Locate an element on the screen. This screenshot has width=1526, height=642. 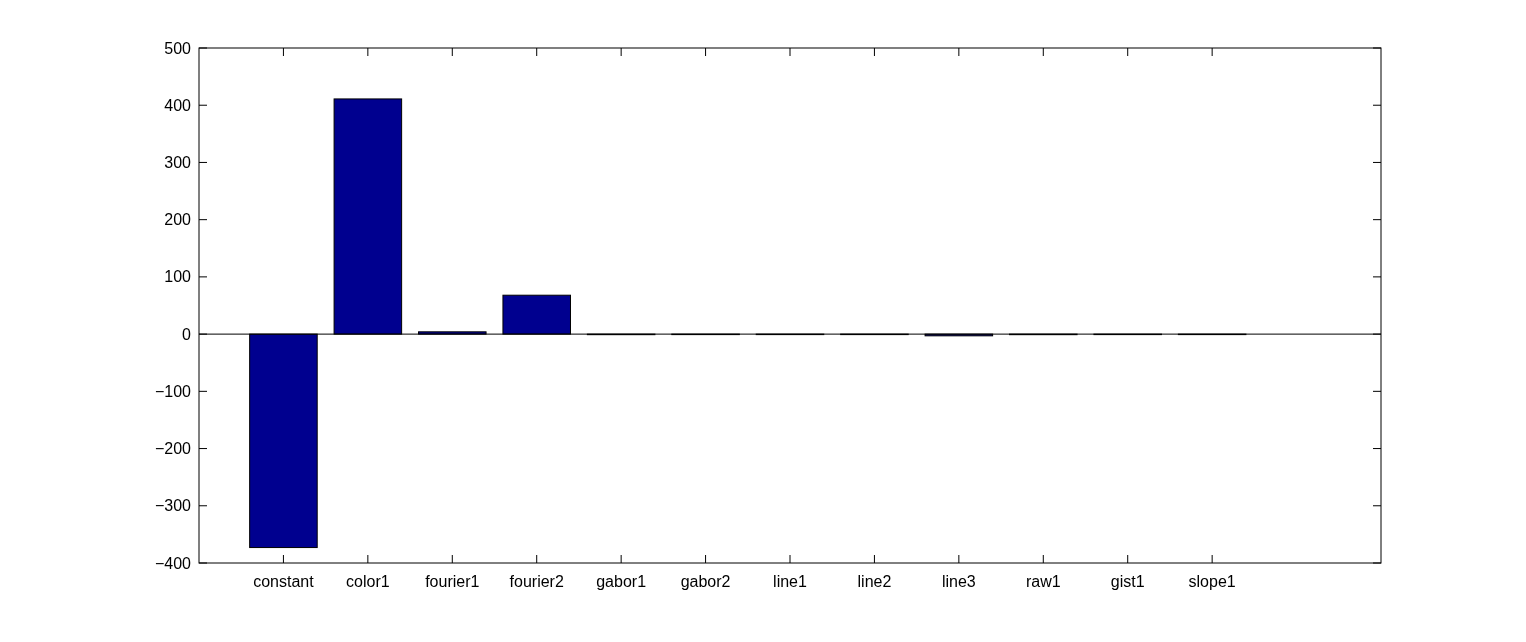
x-tick-label: color1 is located at coordinates (368, 581).